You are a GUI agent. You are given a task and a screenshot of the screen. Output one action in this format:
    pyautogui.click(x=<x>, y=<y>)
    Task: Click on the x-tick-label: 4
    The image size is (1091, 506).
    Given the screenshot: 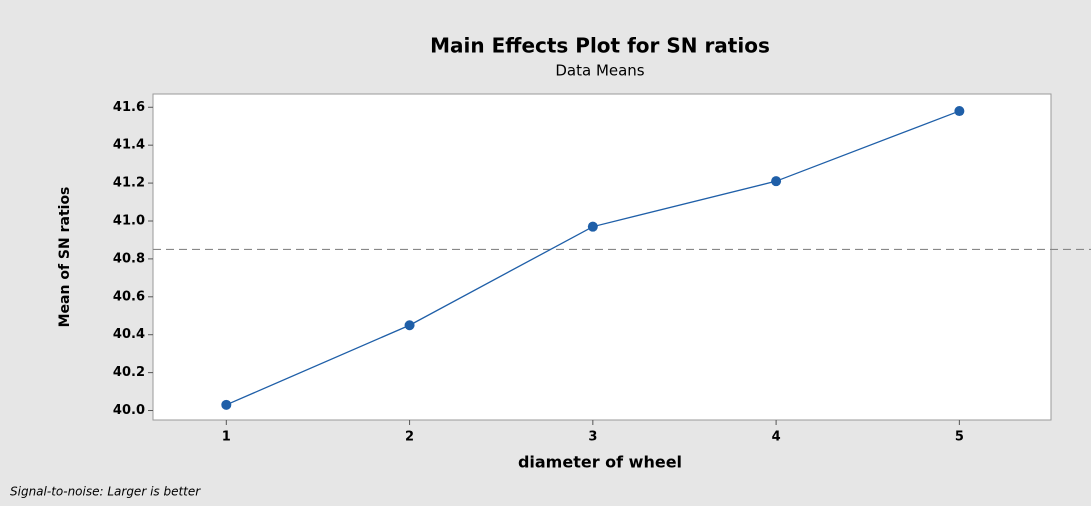 What is the action you would take?
    pyautogui.click(x=776, y=437)
    